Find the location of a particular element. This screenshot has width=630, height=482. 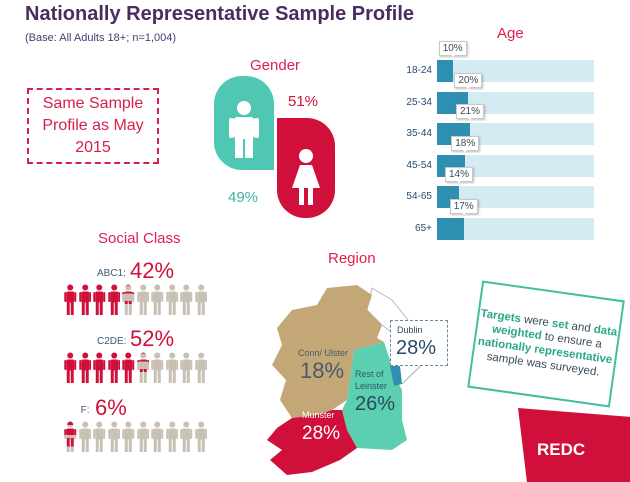

dublin-label: Dublin is located at coordinates (410, 330).